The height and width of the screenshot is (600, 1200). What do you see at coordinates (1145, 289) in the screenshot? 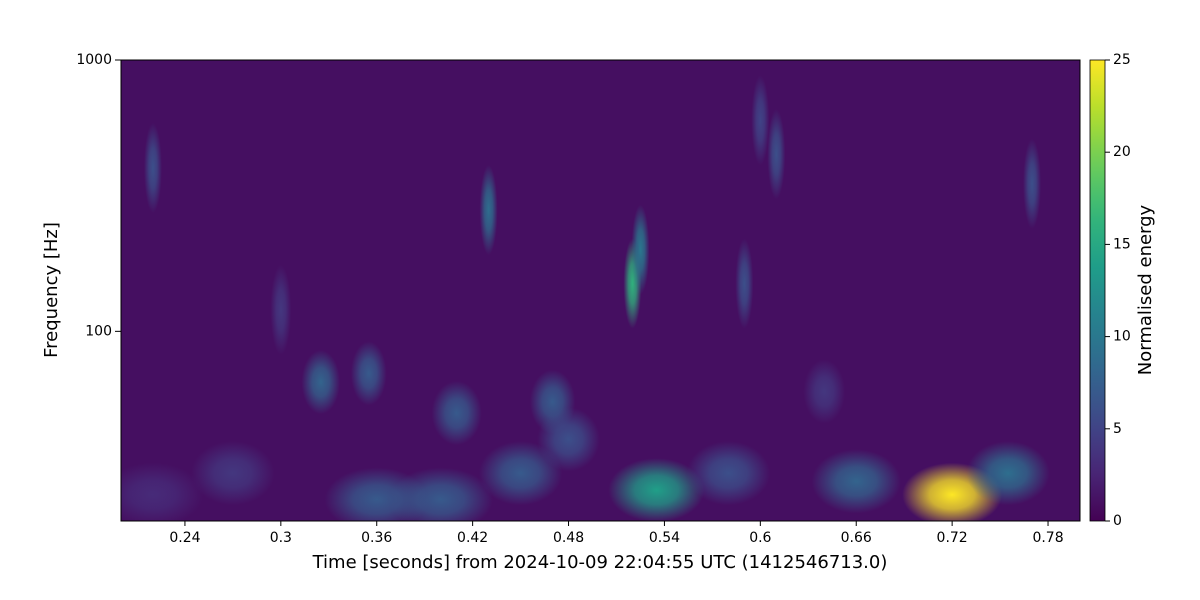
I see `colorbar-label: Normalised energy` at bounding box center [1145, 289].